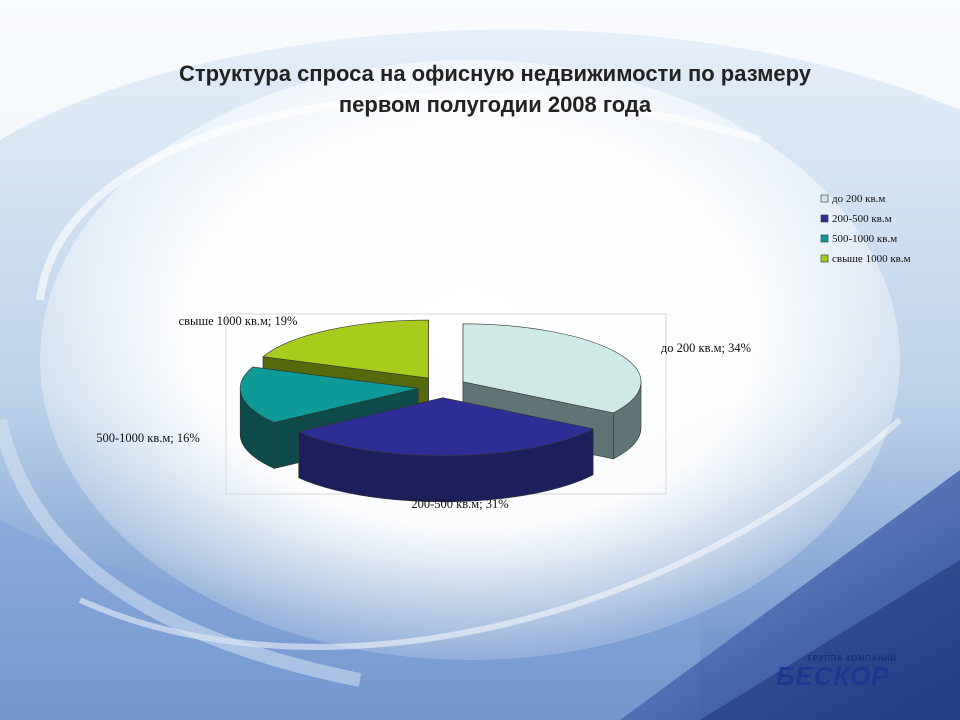 The height and width of the screenshot is (720, 960). Describe the element at coordinates (871, 259) in the screenshot. I see `legend-label: свыше 1000 кв.м` at that location.